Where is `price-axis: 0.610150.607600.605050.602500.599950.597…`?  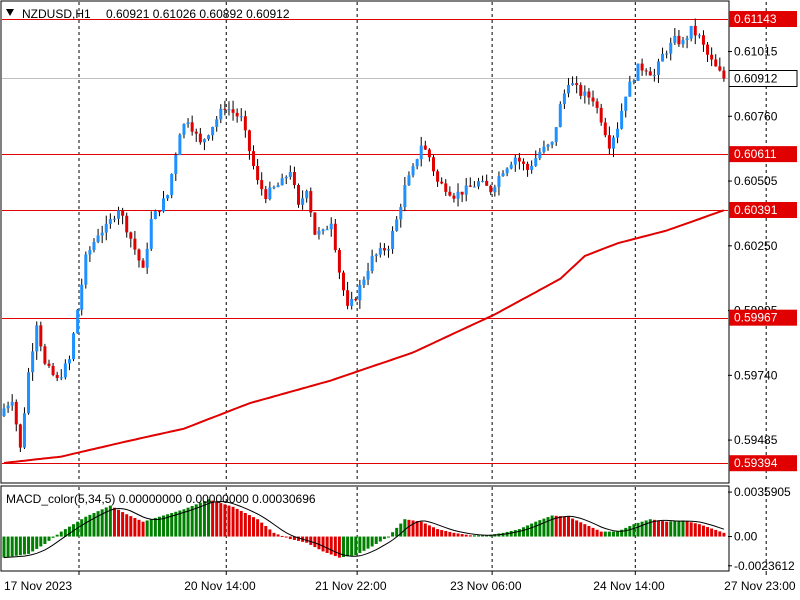
price-axis: 0.610150.607600.605050.602500.599950.597… is located at coordinates (753, 246).